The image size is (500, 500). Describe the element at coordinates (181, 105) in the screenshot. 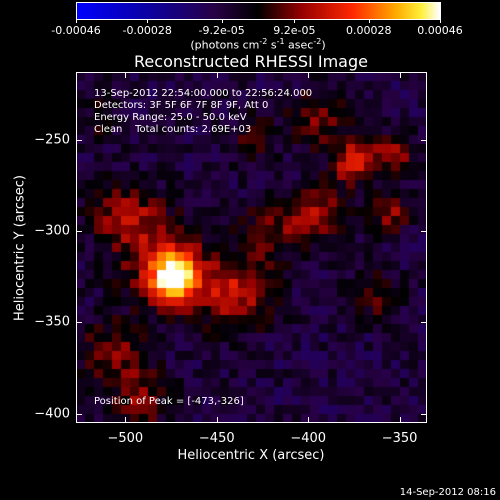

I see `detectors-label: Detectors: 3F 5F 6F 7F 8F 9F, Att 0` at that location.